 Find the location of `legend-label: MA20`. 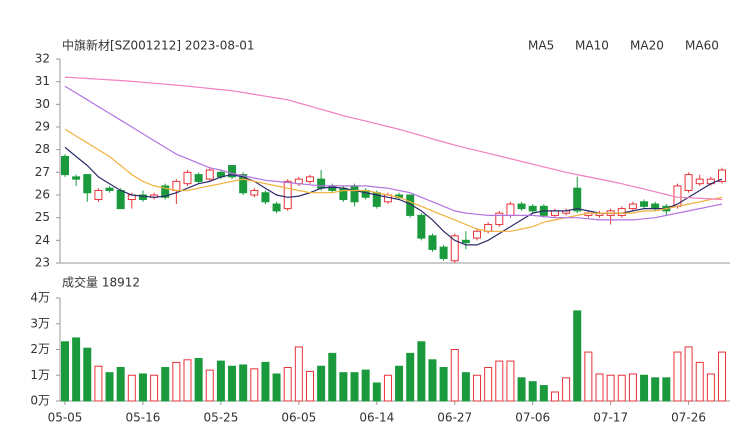

legend-label: MA20 is located at coordinates (647, 46).